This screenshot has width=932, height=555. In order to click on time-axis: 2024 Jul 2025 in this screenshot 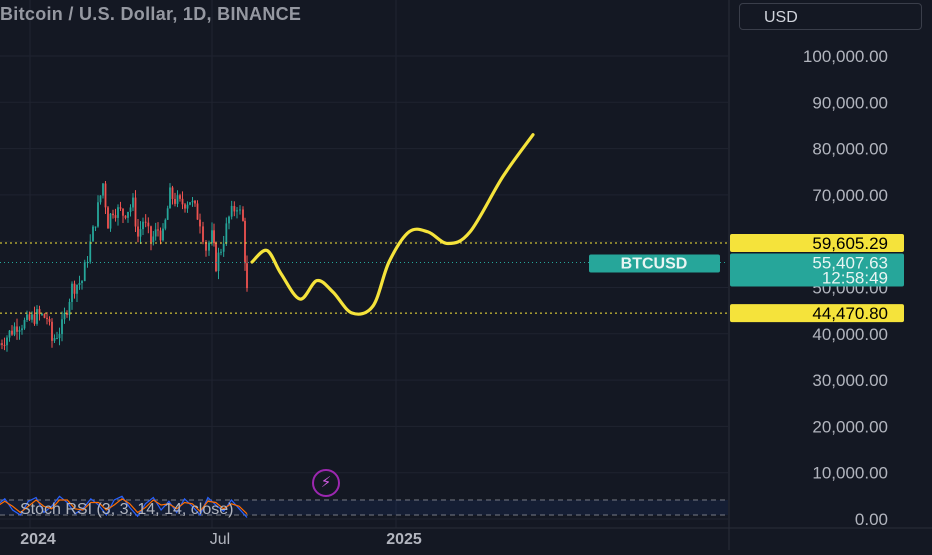, I will do `click(221, 539)`.